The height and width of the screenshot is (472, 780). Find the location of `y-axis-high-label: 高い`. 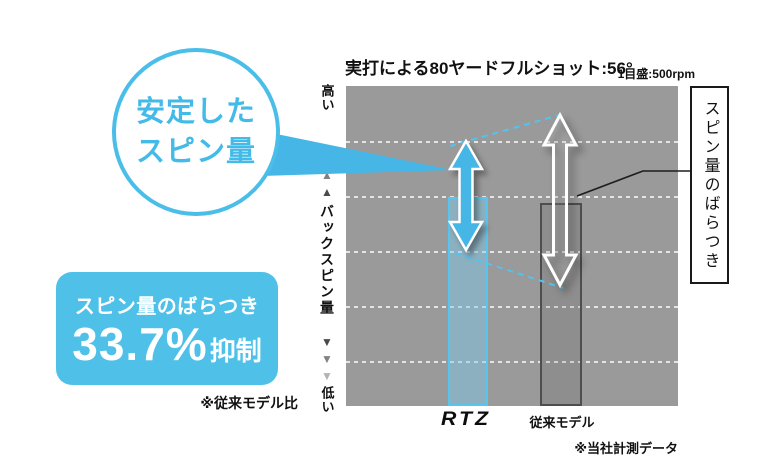

y-axis-high-label: 高い is located at coordinates (327, 98).